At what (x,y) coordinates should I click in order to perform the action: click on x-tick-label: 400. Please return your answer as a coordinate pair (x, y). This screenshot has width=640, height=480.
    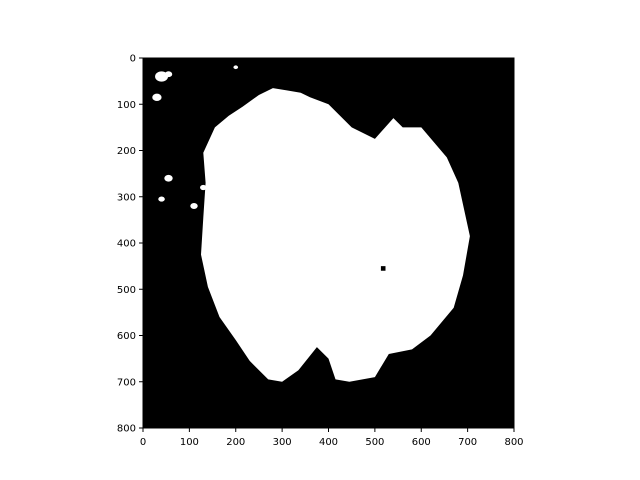
    Looking at the image, I should click on (328, 442).